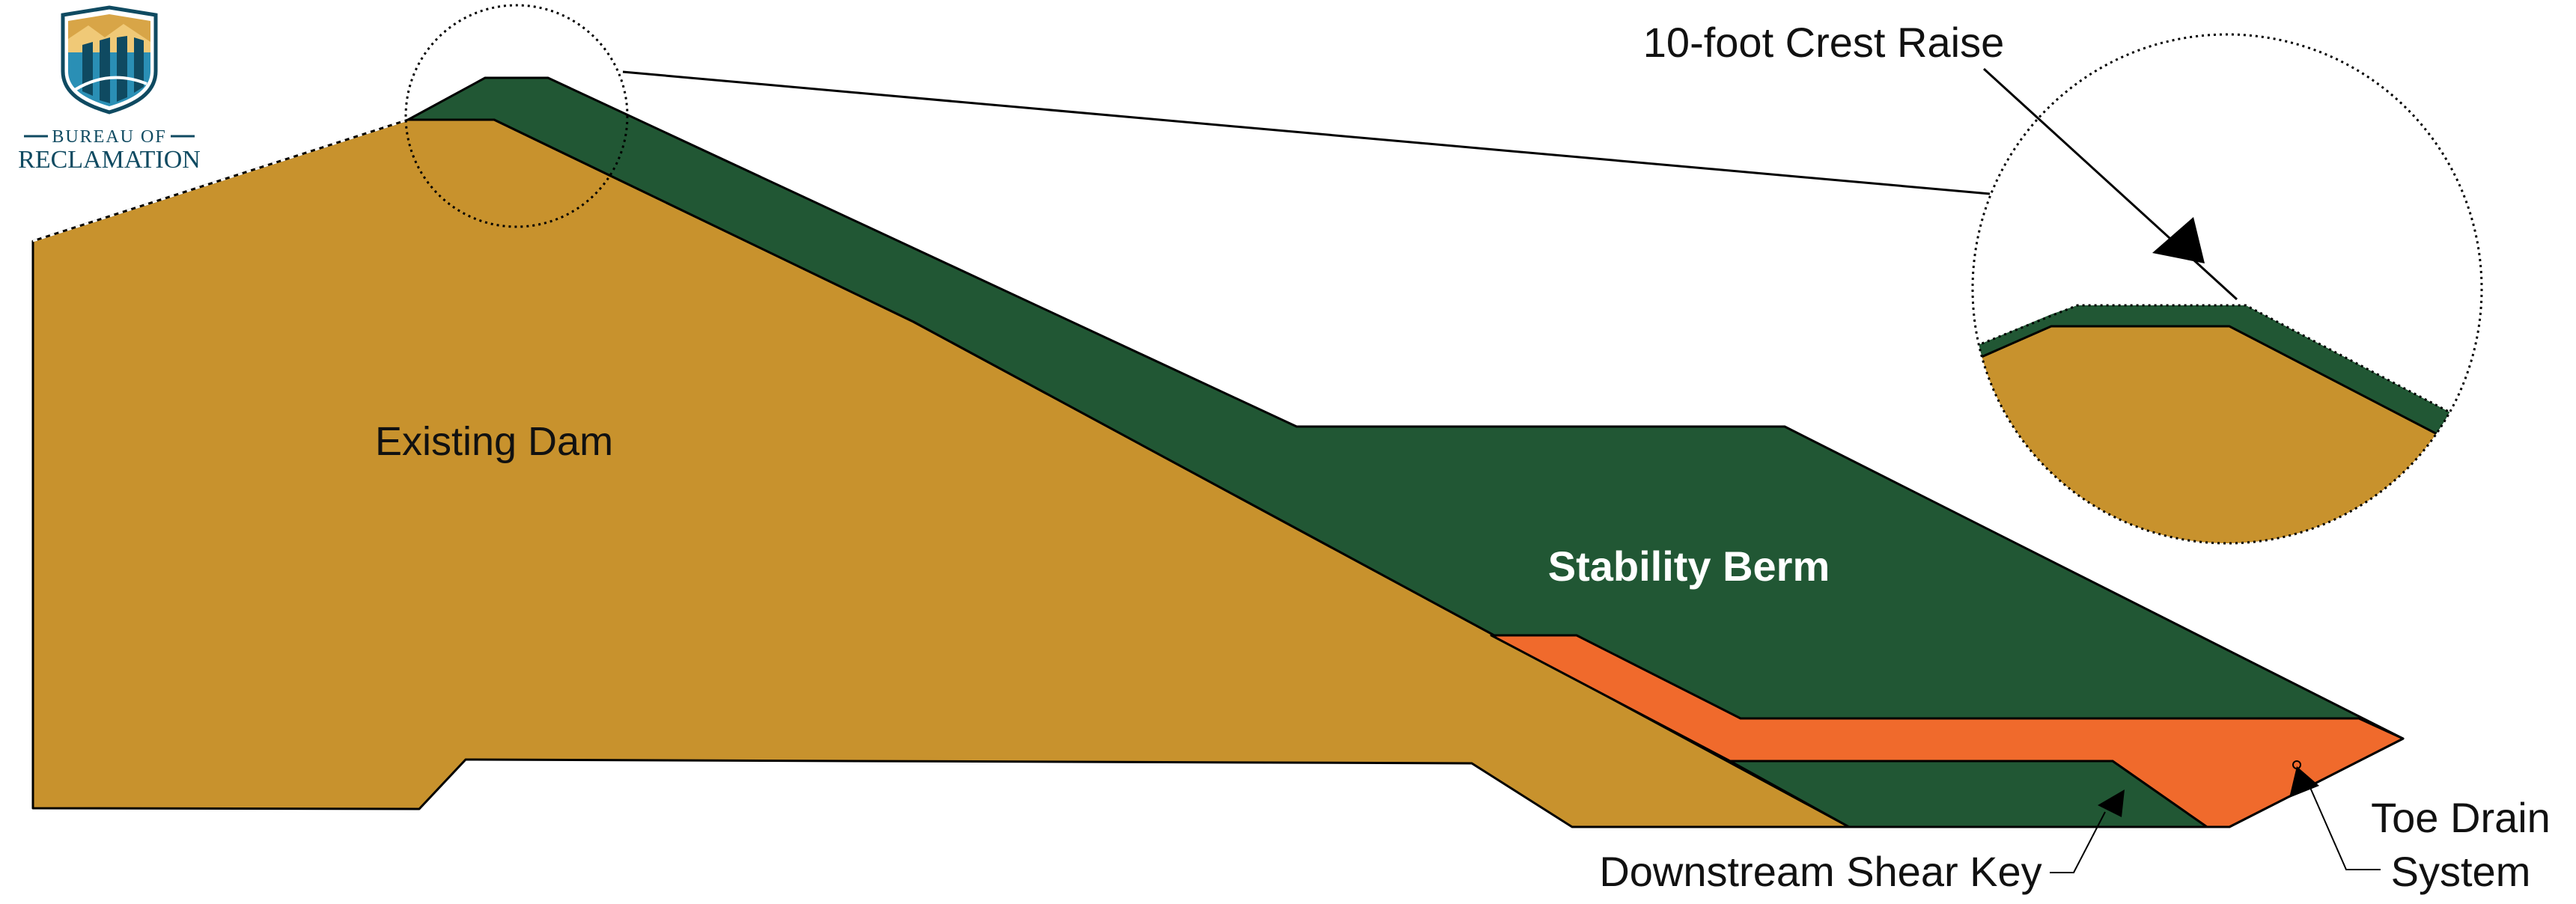  Describe the element at coordinates (2461, 817) in the screenshot. I see `toe-drain-label-line-1: Toe Drain` at that location.